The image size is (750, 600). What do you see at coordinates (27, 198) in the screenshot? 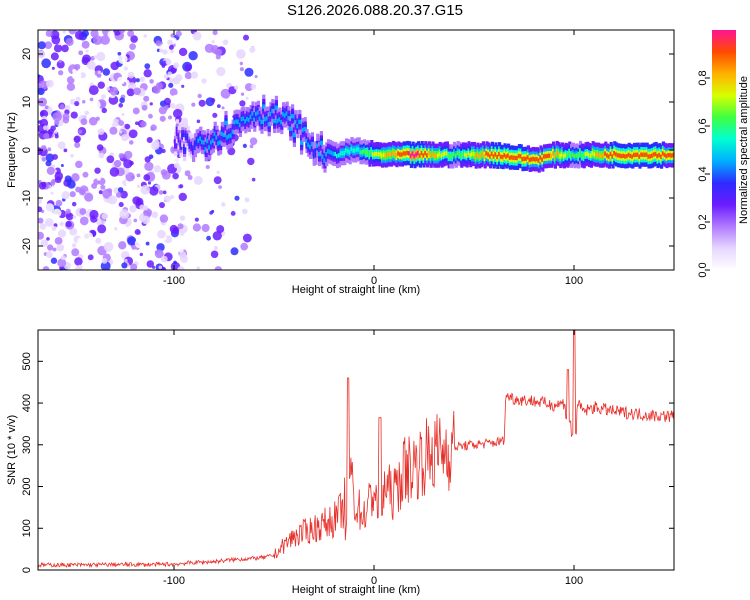
I see `spectrogram-y-tick-label: -10` at bounding box center [27, 198].